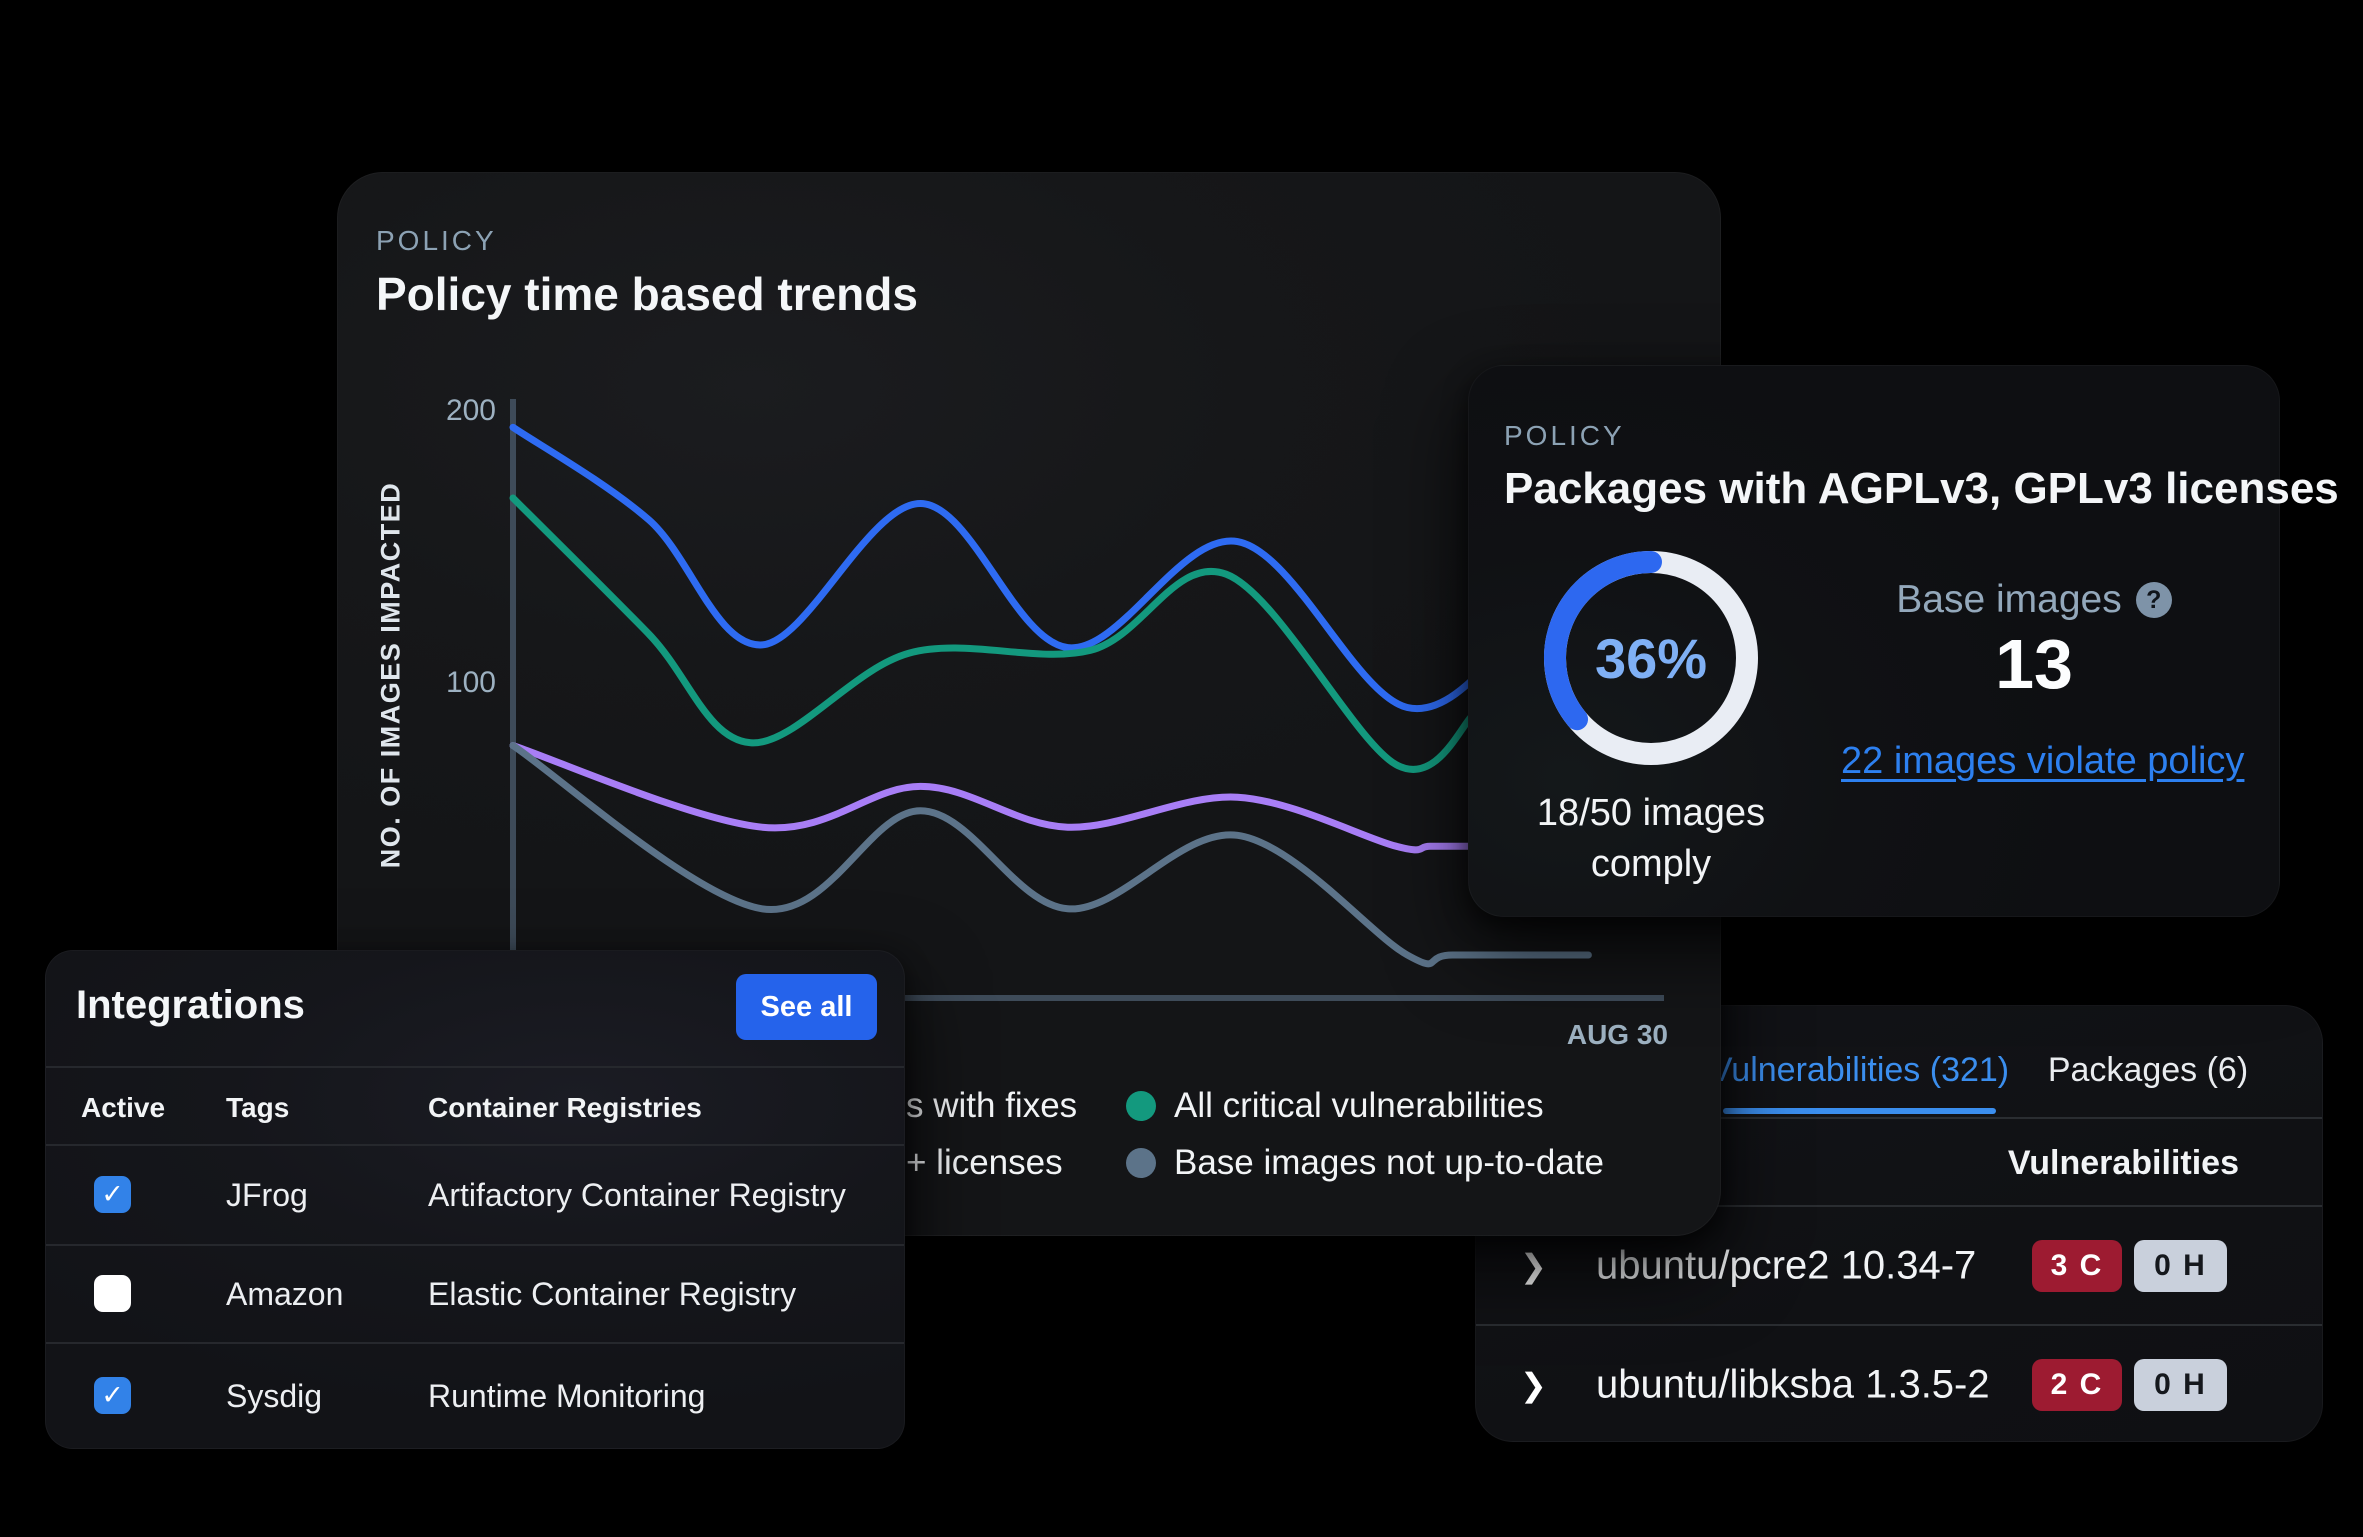  What do you see at coordinates (2034, 664) in the screenshot?
I see `base-images-count: 13` at bounding box center [2034, 664].